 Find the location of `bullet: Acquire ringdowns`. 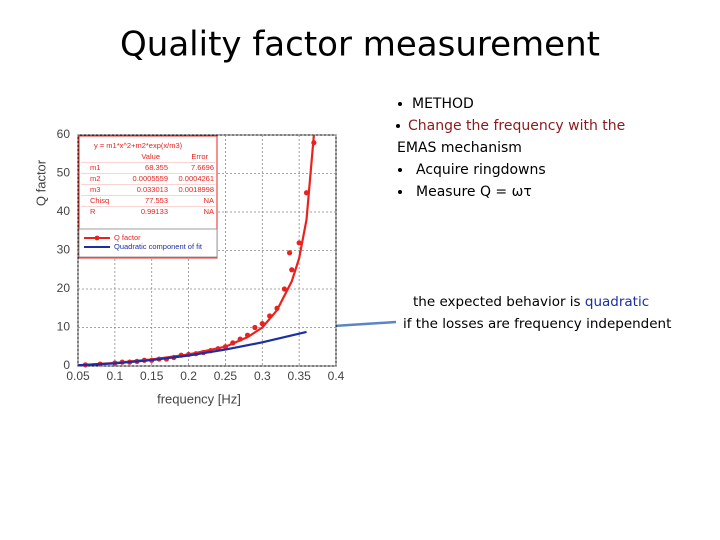

bullet: Acquire ringdowns is located at coordinates (481, 170).